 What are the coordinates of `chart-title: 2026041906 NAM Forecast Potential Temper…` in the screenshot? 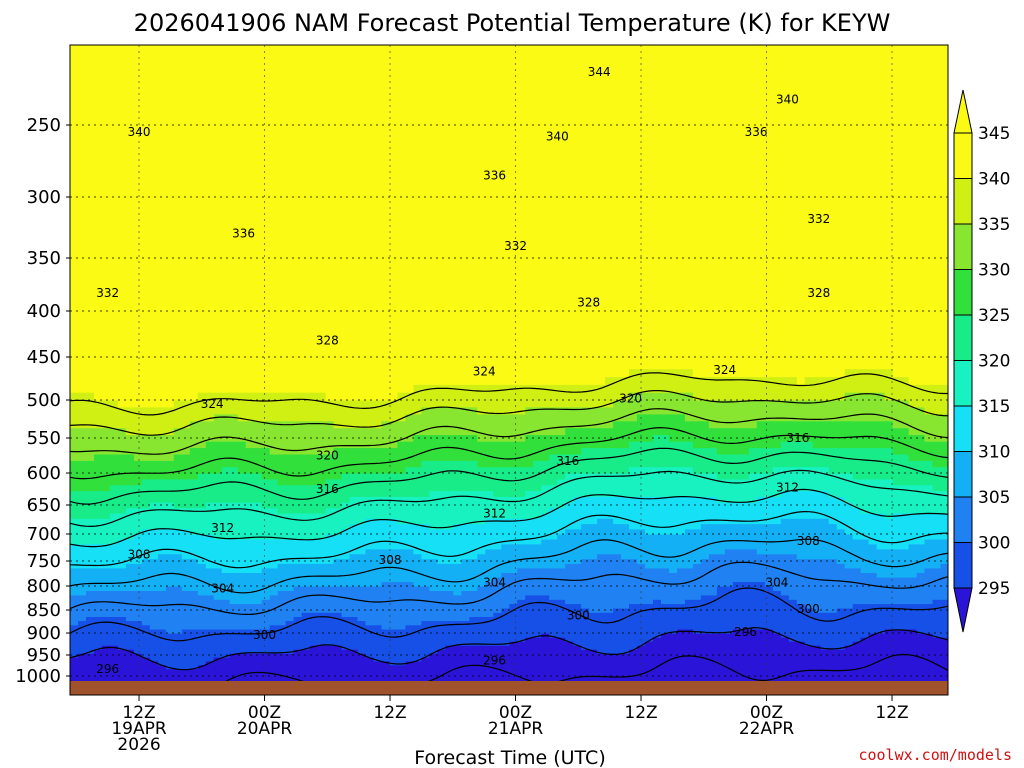 It's located at (512, 23).